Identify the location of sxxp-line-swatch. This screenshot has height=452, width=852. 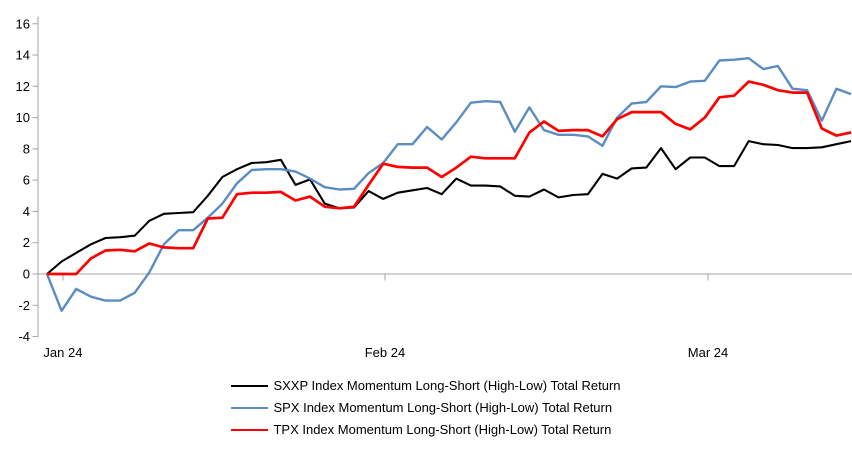
(250, 386).